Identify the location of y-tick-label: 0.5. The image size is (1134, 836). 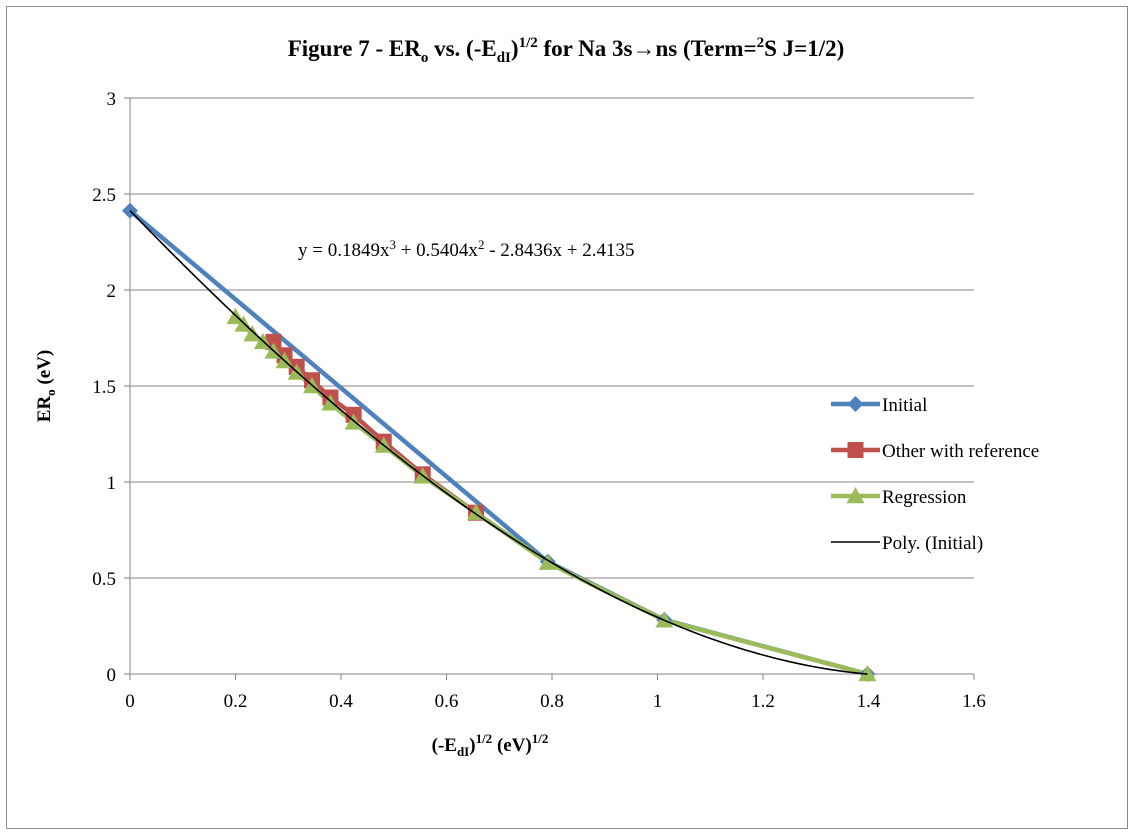
(104, 579).